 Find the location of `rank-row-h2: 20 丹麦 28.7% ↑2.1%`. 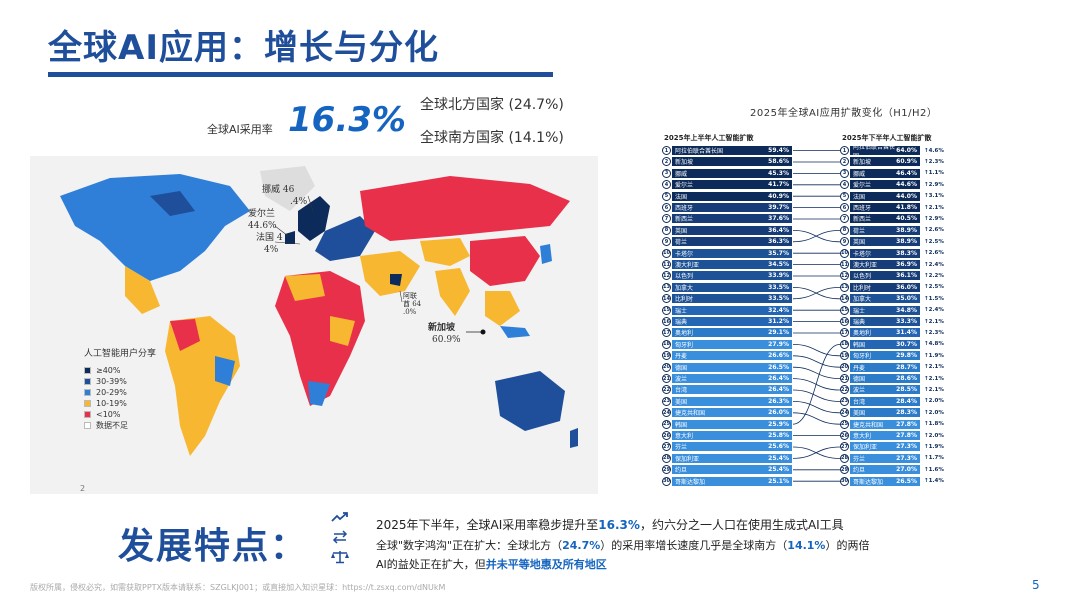

rank-row-h2: 20 丹麦 28.7% ↑2.1% is located at coordinates (893, 367).